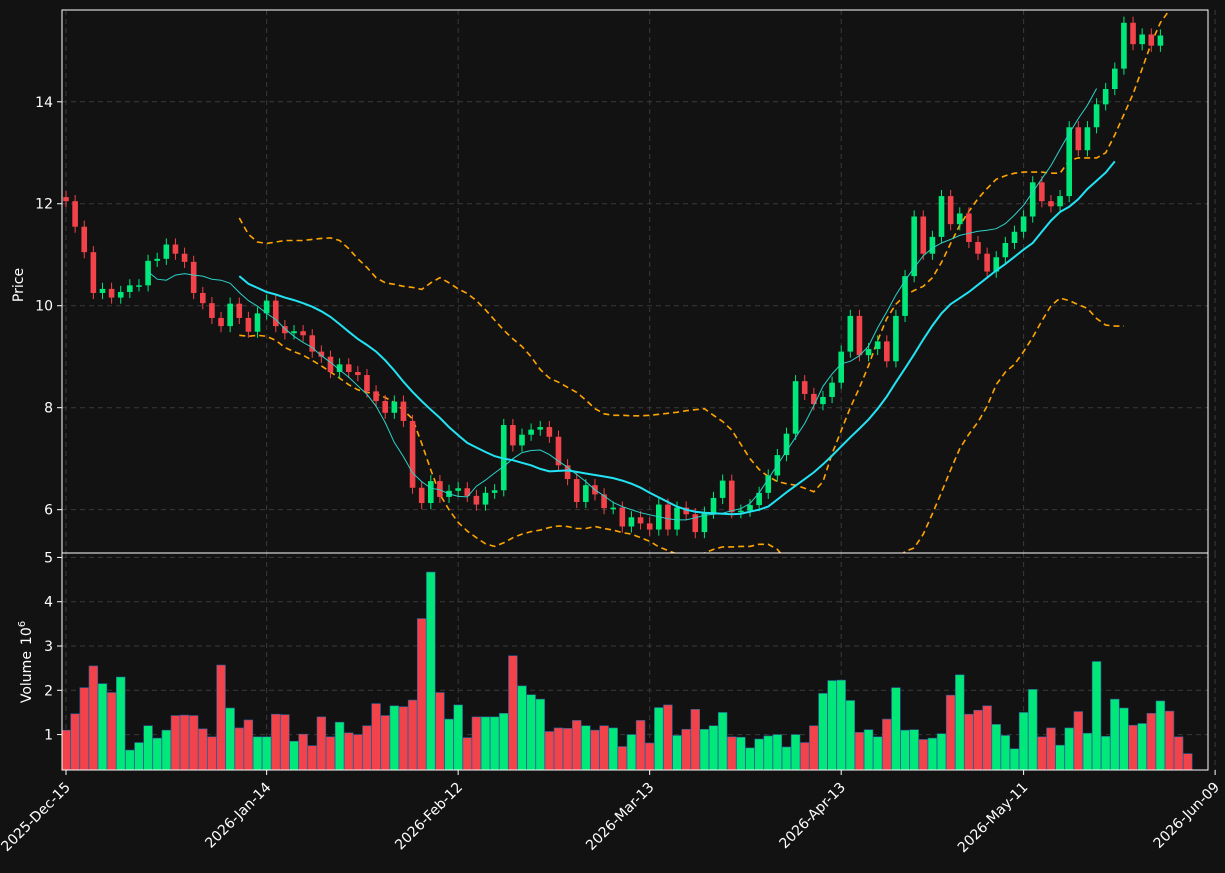 Image resolution: width=1225 pixels, height=873 pixels. I want to click on volume-axis-label-gap: 10, so click(27, 636).